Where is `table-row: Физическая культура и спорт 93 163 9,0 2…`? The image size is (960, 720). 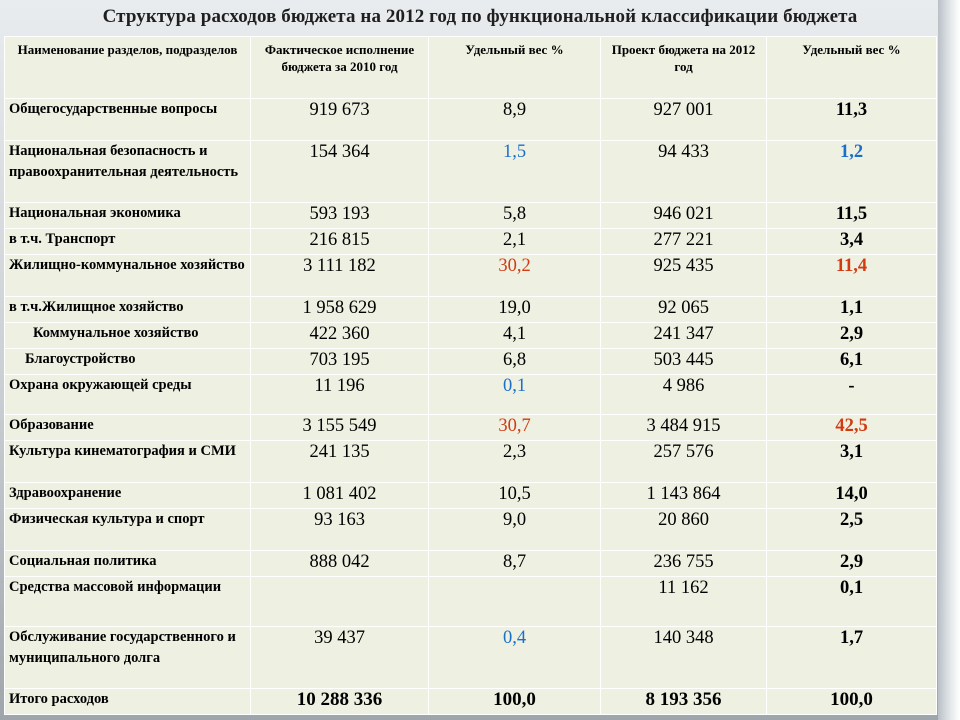
table-row: Физическая культура и спорт 93 163 9,0 2… is located at coordinates (470, 529).